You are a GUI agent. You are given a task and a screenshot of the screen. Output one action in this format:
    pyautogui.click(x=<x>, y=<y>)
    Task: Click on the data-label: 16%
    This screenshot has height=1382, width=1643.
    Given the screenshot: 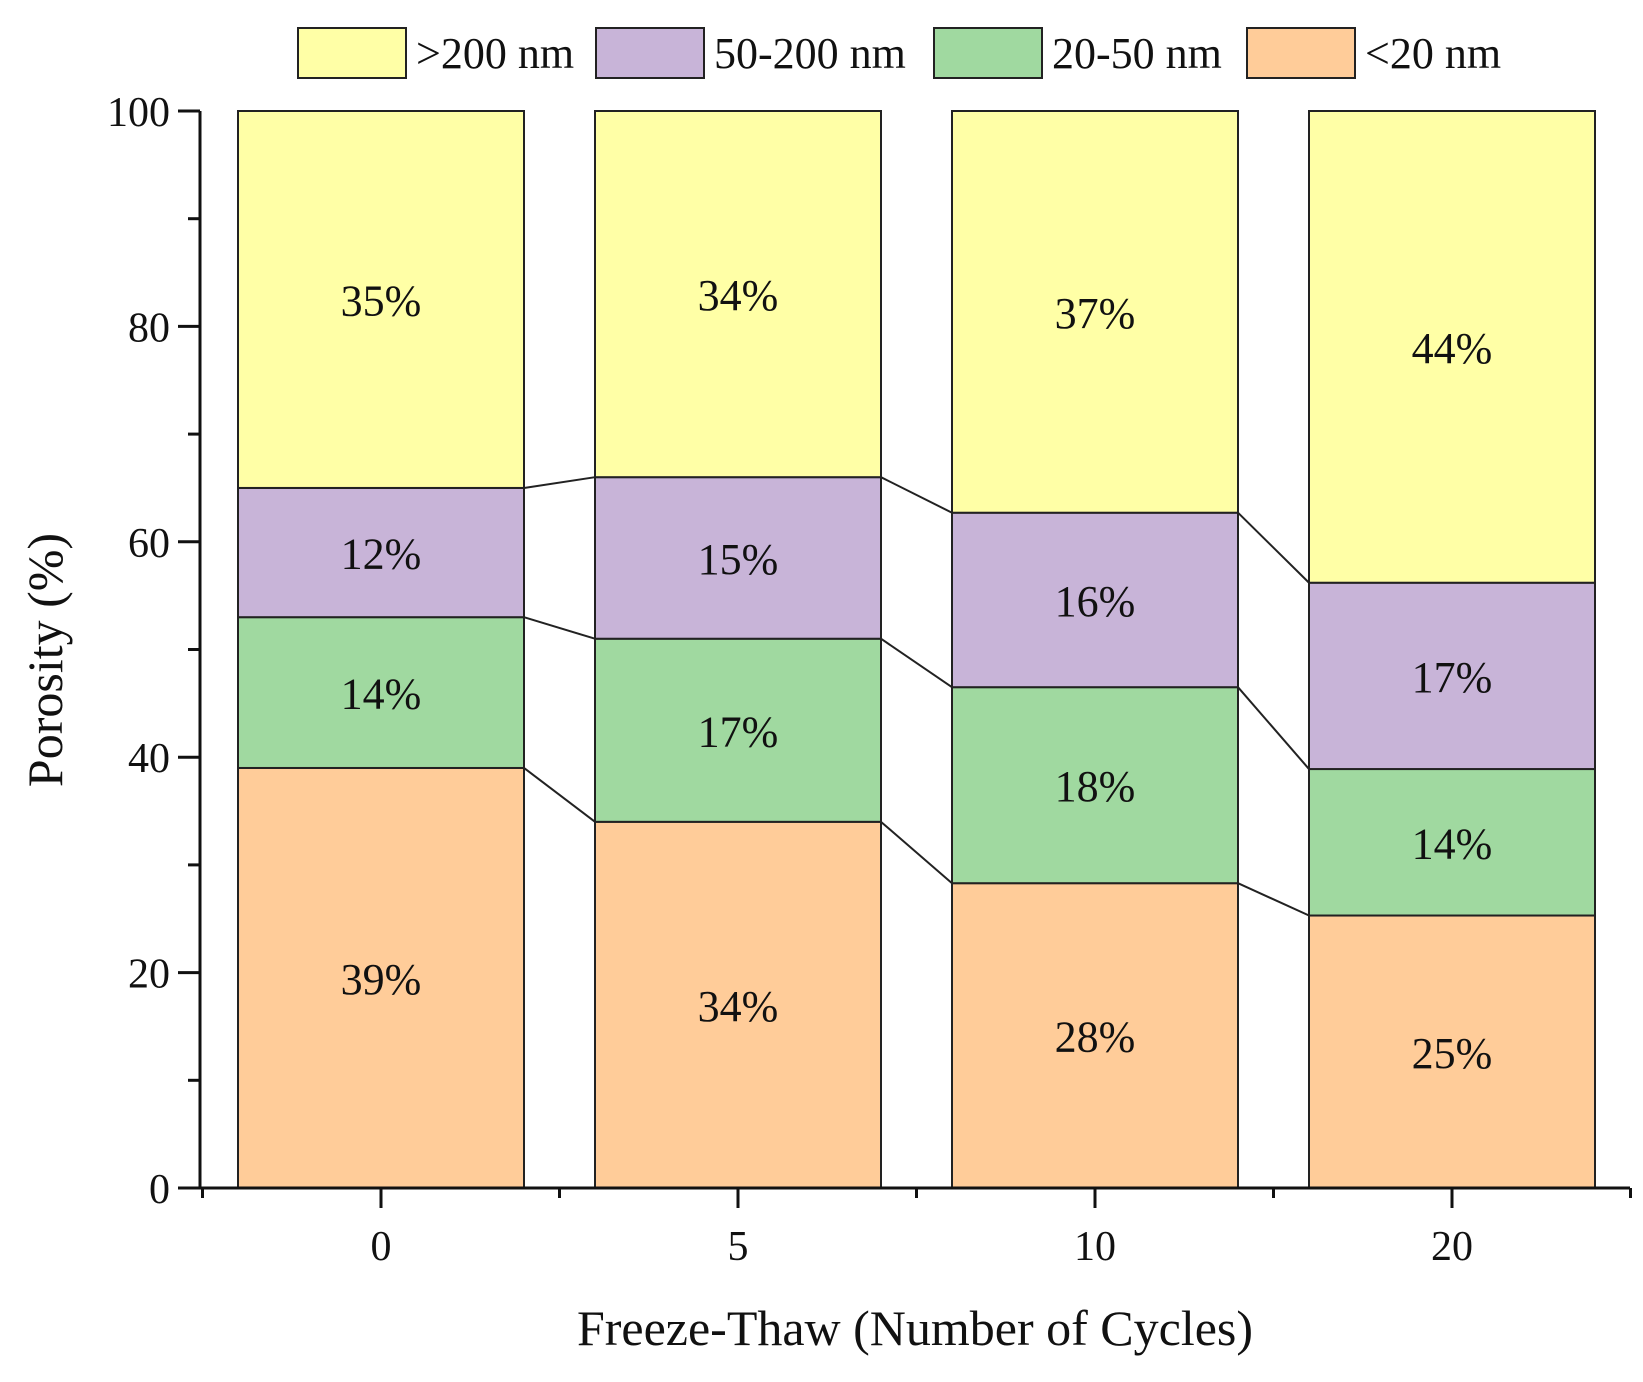 What is the action you would take?
    pyautogui.click(x=1095, y=601)
    